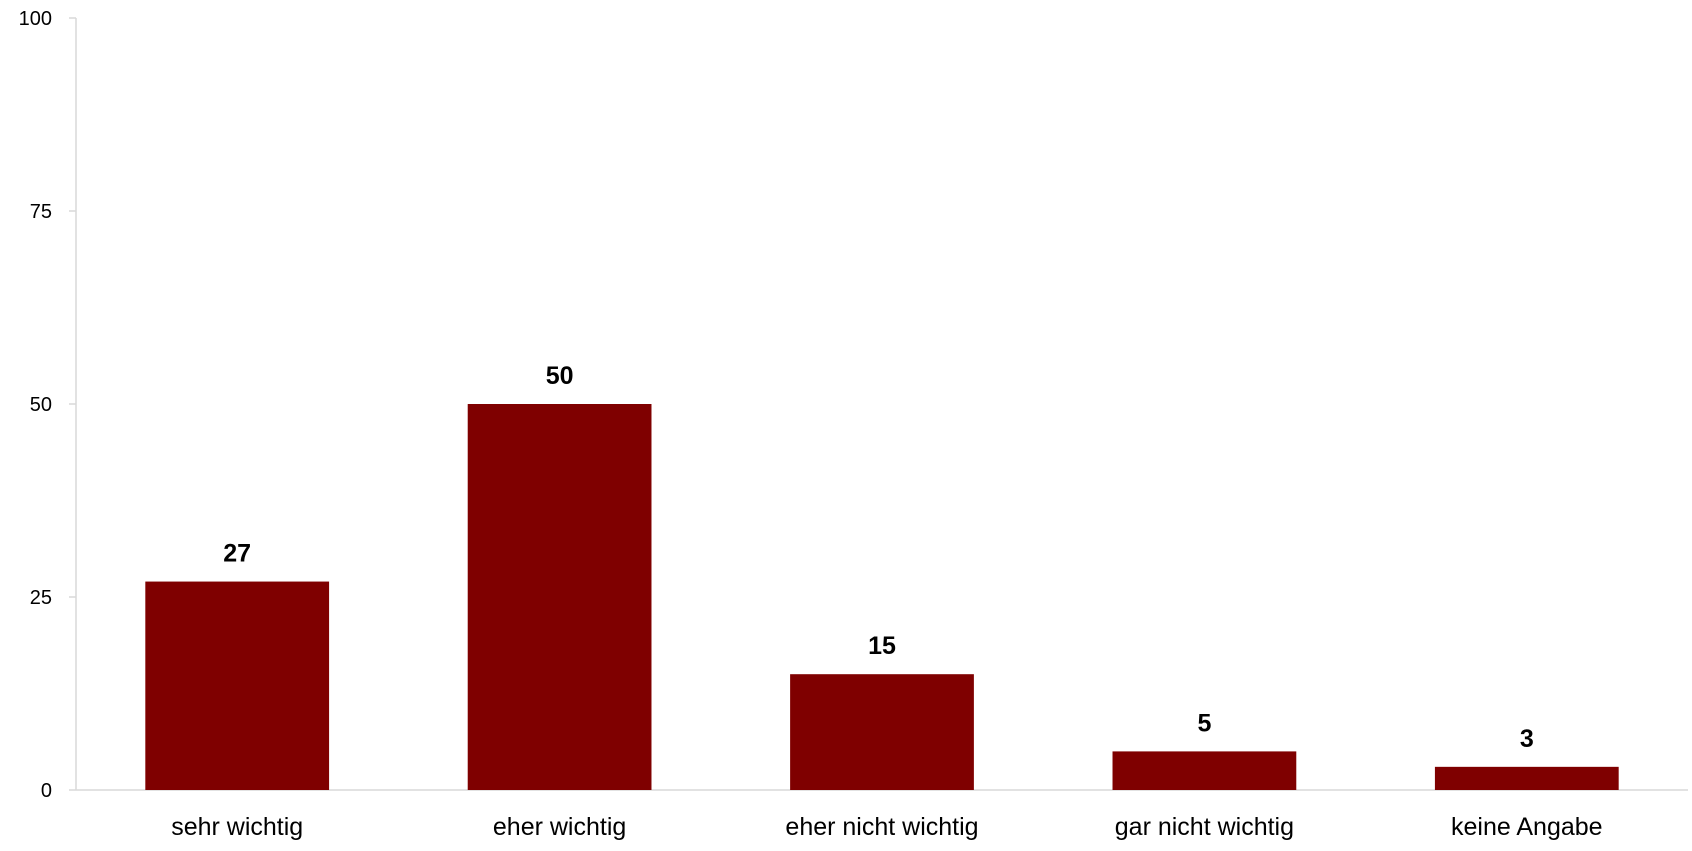  I want to click on data-label: 27, so click(237, 554).